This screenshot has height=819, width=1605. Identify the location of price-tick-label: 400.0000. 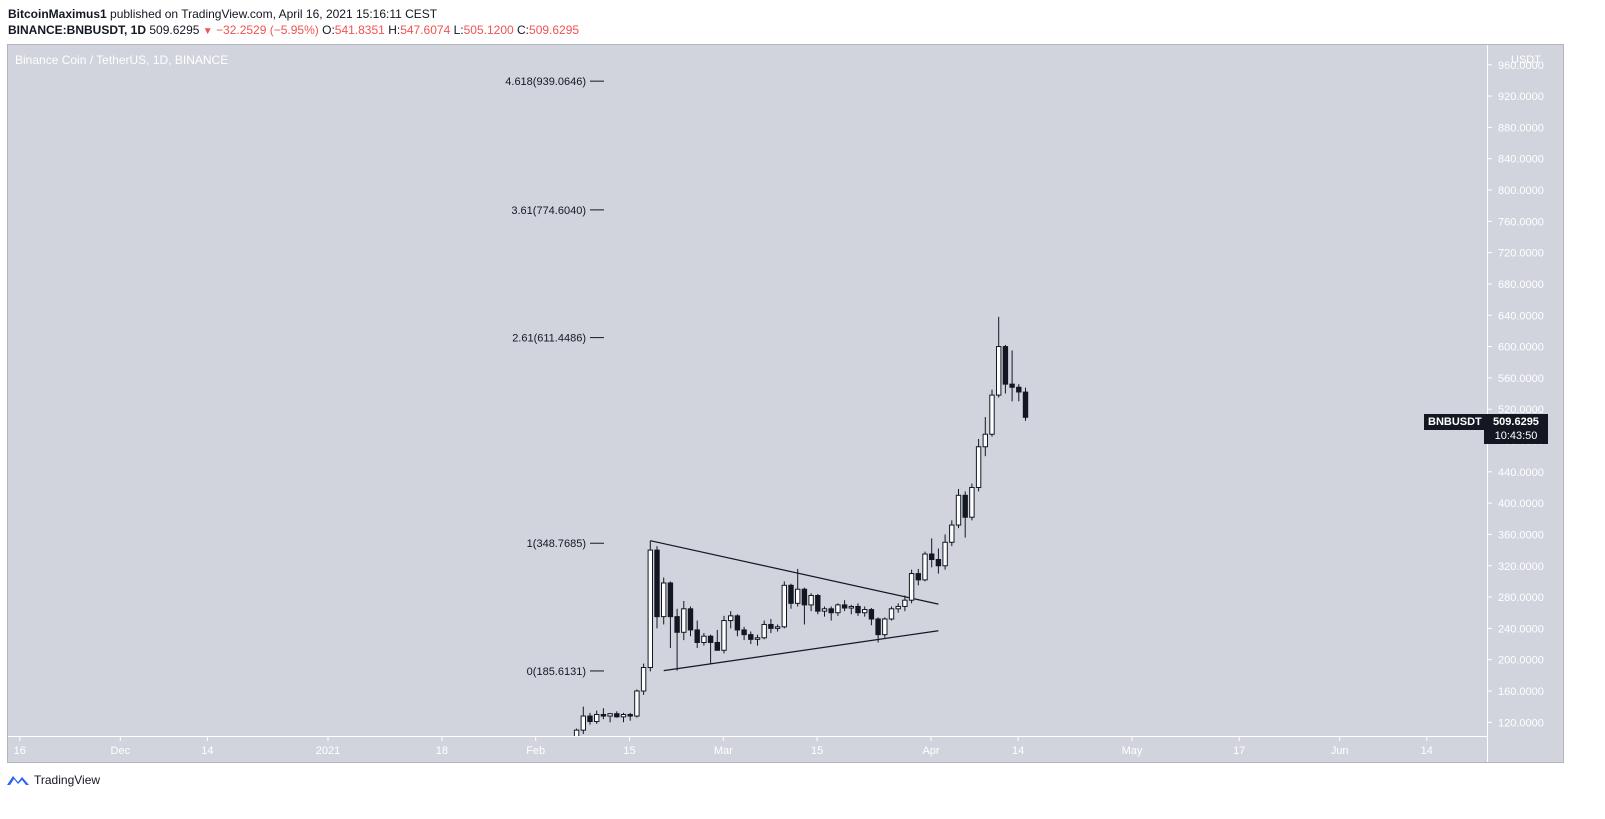
(1521, 504).